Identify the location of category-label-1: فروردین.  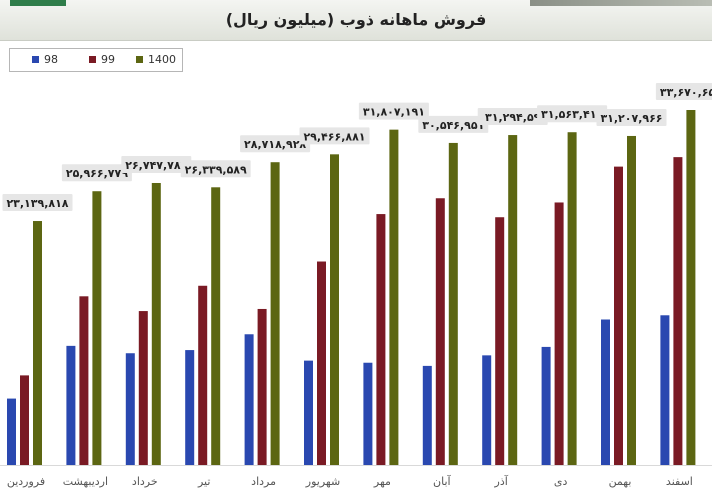
(26, 481).